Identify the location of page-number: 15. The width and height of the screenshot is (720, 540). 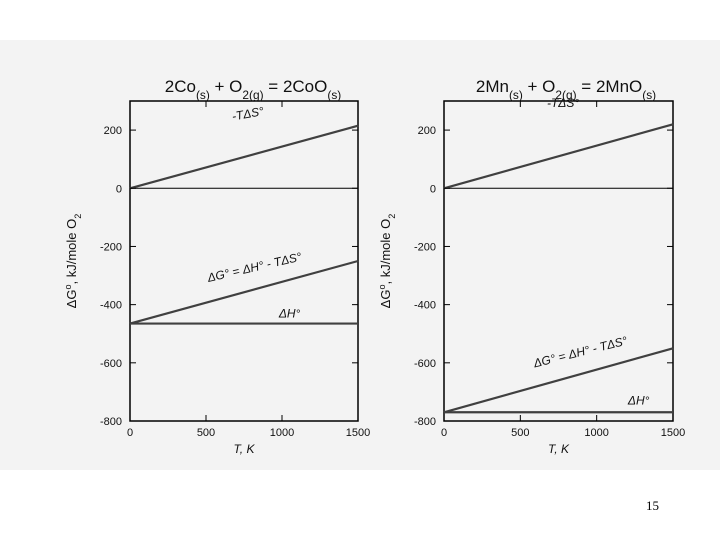
(652, 505).